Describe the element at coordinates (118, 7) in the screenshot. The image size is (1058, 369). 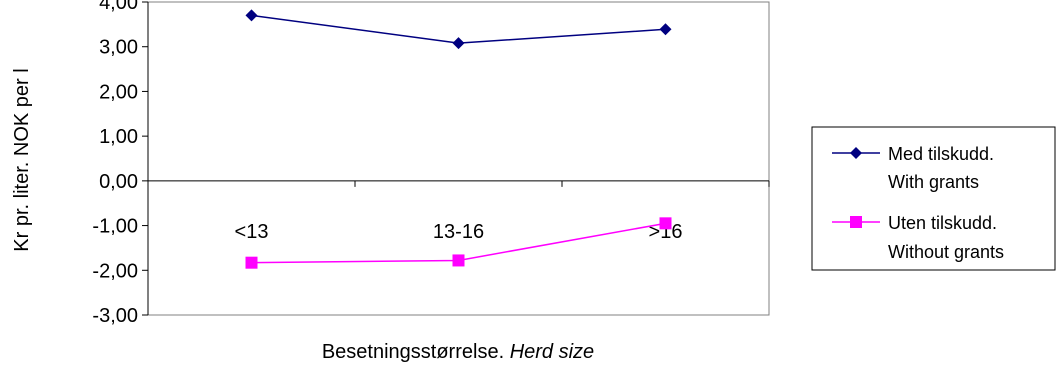
I see `y-tick-label: 4,00` at that location.